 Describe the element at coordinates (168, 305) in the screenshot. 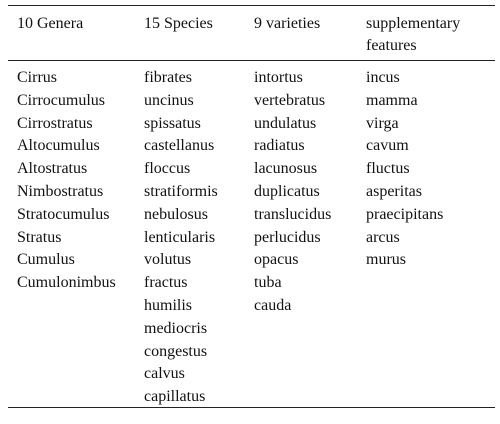

I see `species-item: humilis` at that location.